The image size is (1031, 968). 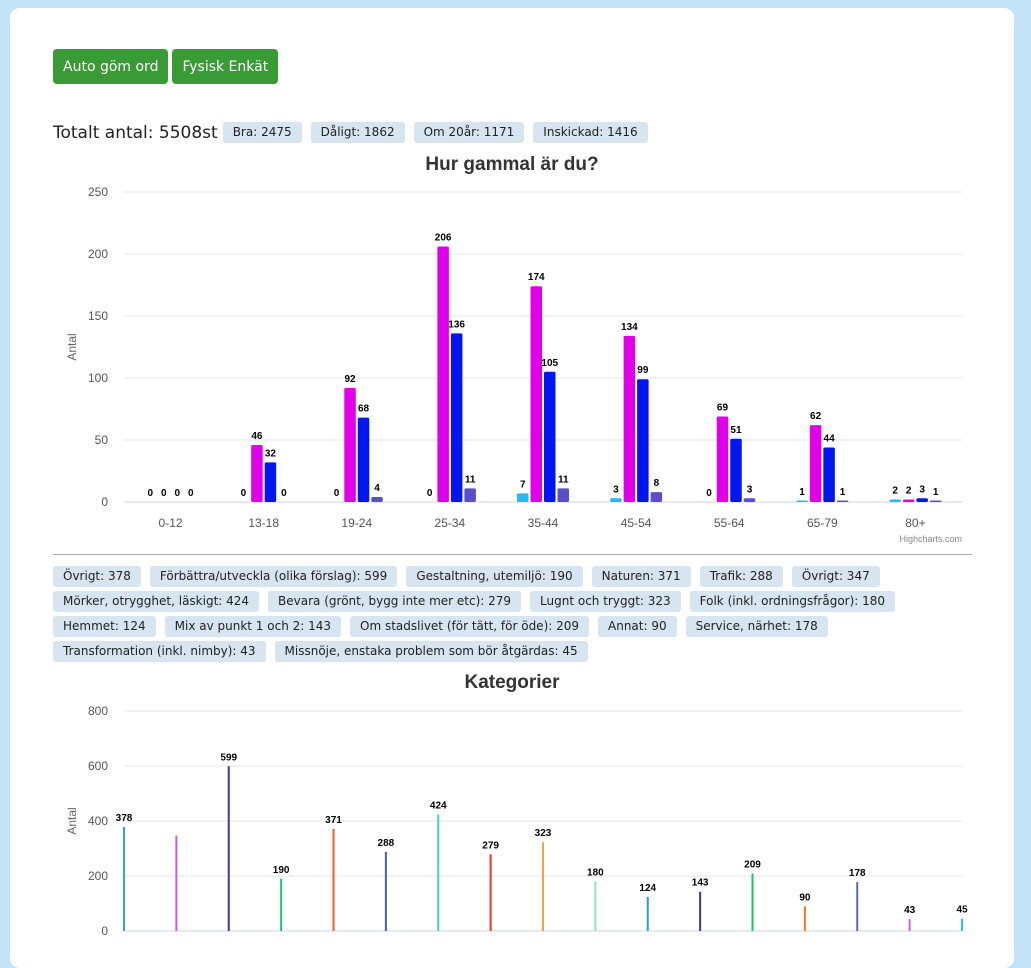 I want to click on data-label: 136, so click(x=456, y=324).